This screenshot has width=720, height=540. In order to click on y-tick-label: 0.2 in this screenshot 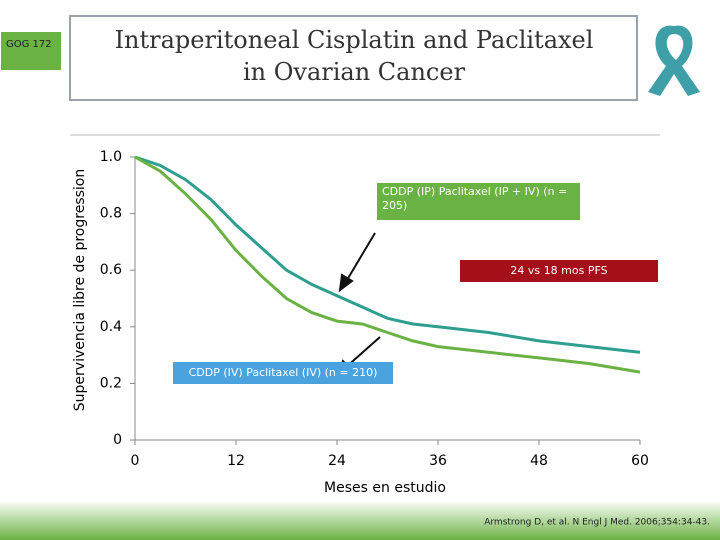, I will do `click(111, 383)`.